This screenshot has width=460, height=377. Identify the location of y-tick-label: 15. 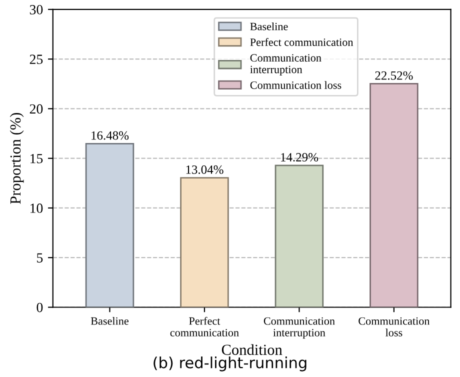
(36, 159).